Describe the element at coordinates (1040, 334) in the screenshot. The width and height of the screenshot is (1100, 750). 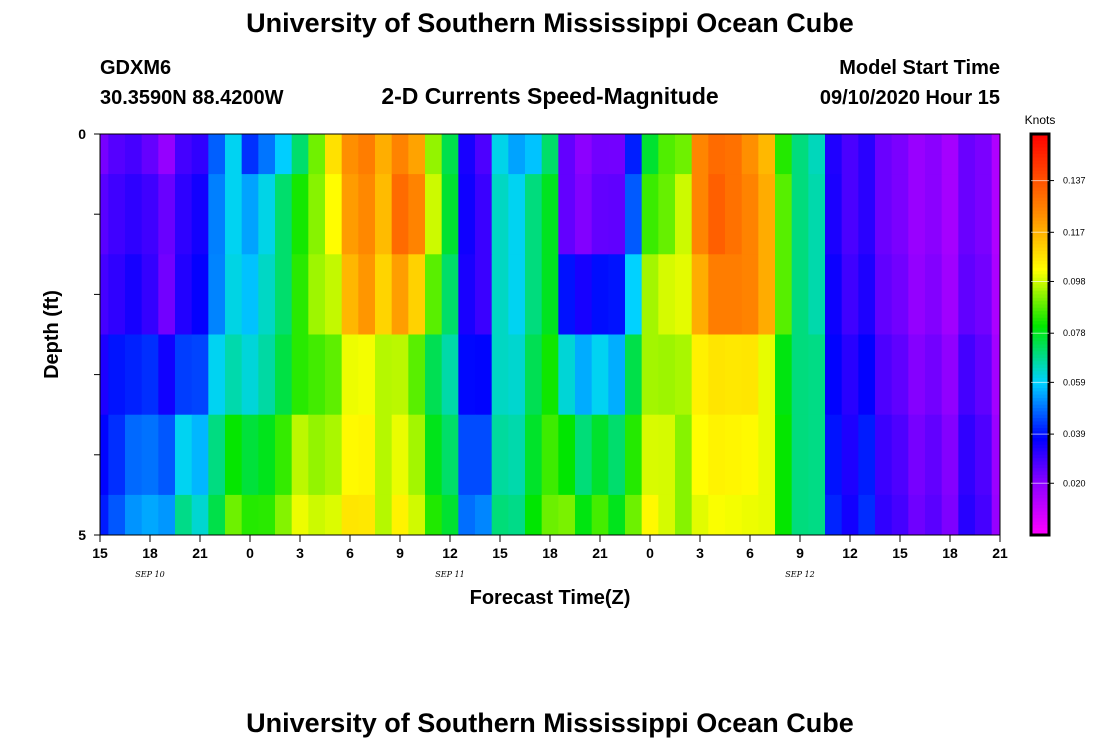
I see `colorbar-frame` at that location.